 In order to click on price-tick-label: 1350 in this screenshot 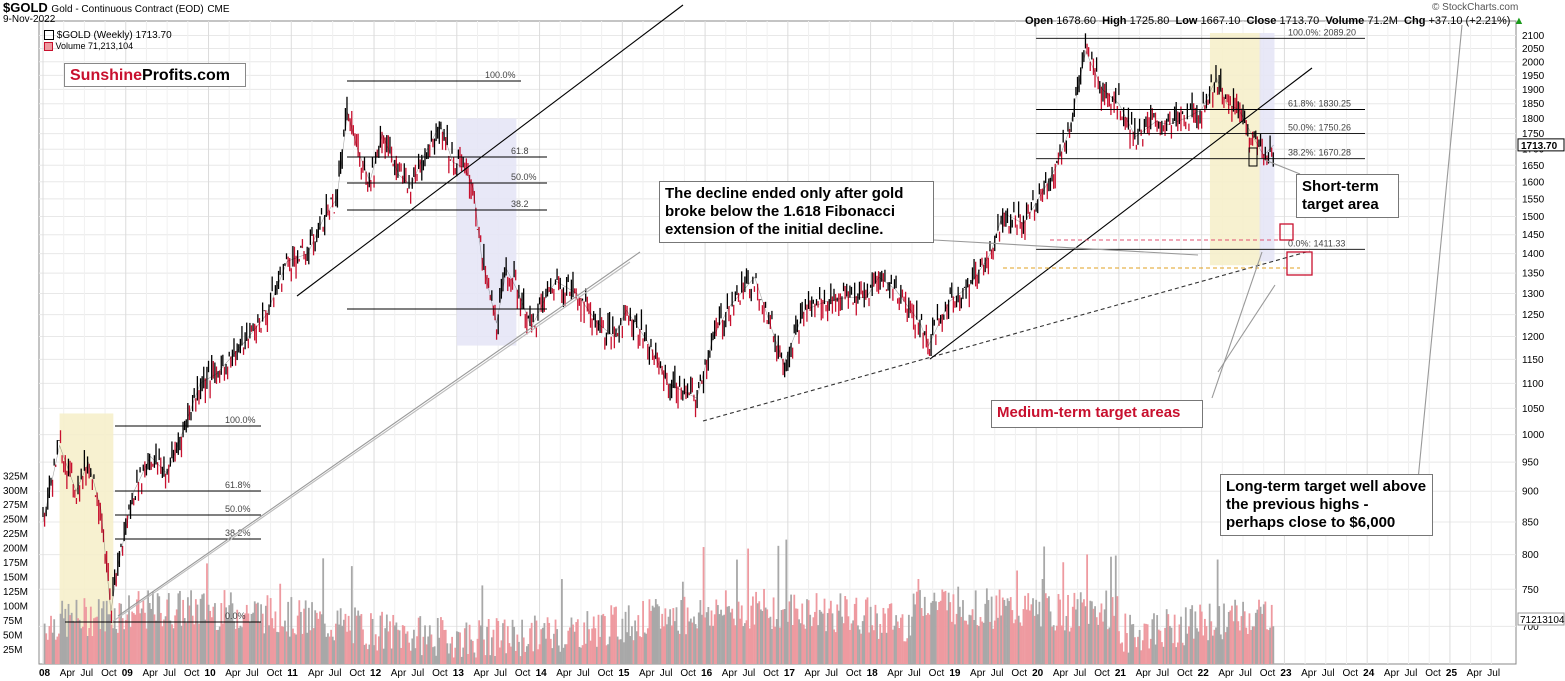, I will do `click(1533, 274)`.